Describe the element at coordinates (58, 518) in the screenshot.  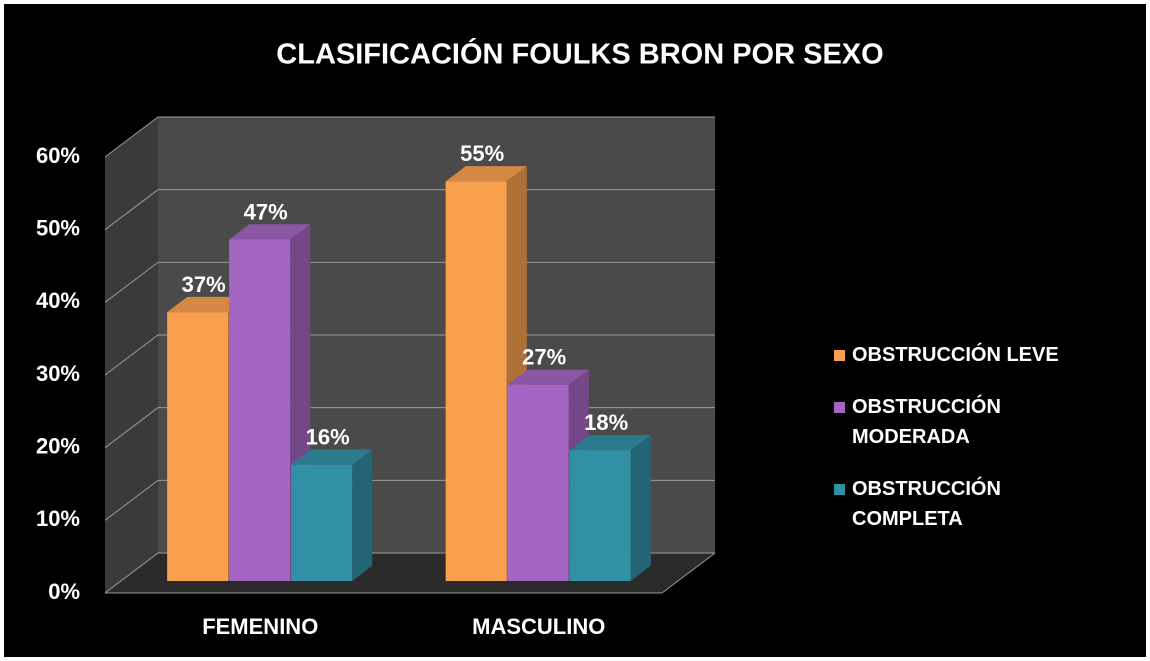
I see `y-tick-label: 10%` at that location.